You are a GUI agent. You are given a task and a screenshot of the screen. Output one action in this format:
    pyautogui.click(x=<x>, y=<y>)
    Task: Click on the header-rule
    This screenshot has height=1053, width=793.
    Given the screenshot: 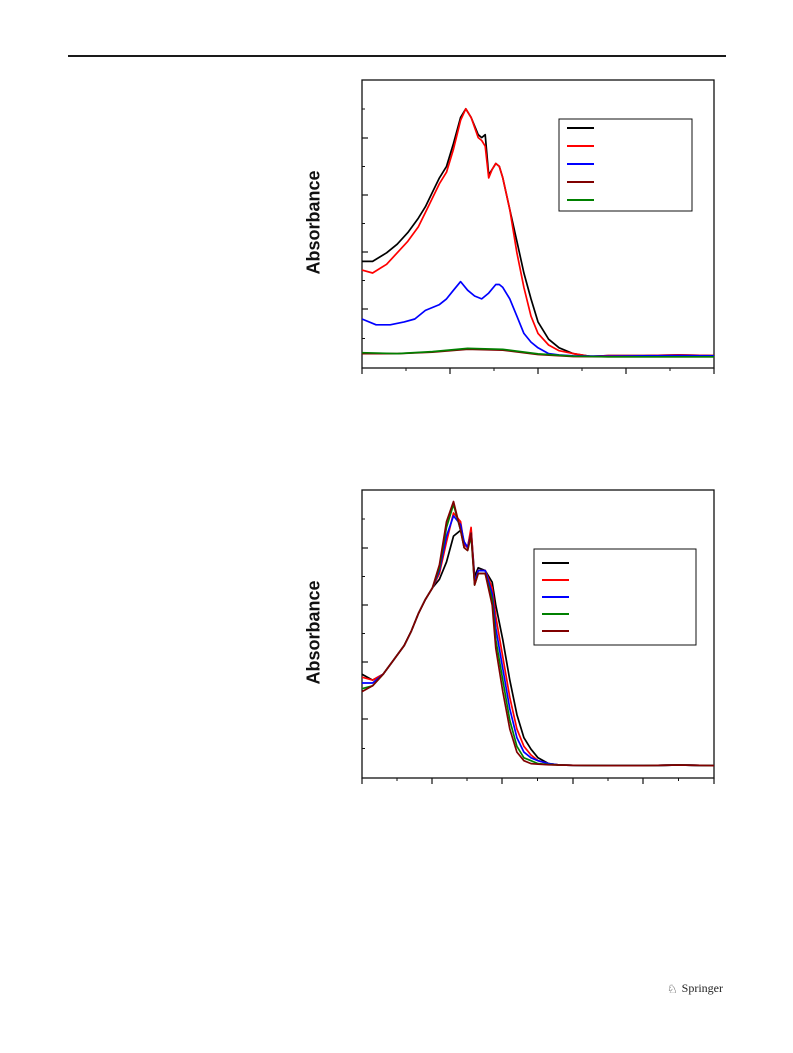 What is the action you would take?
    pyautogui.click(x=397, y=56)
    